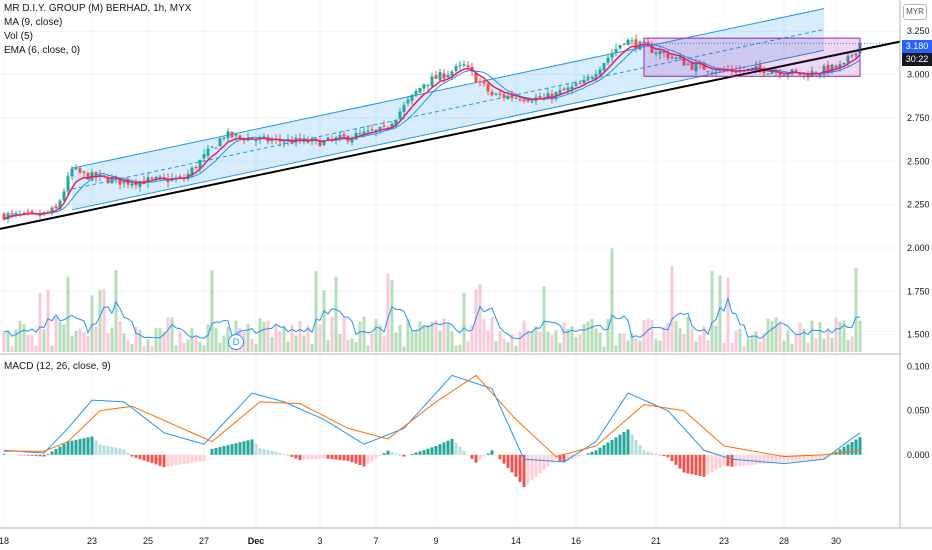  What do you see at coordinates (57, 366) in the screenshot?
I see `macd-legend: MACD (12, 26, close, 9)` at bounding box center [57, 366].